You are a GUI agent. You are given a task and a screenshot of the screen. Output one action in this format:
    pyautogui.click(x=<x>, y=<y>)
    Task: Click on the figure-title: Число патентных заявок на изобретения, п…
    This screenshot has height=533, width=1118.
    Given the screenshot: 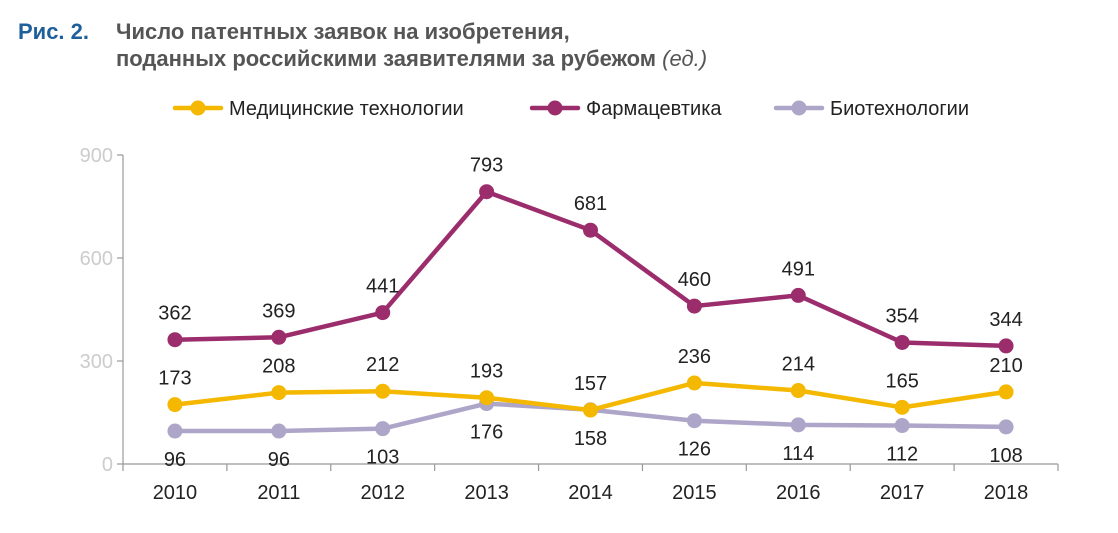 What is the action you would take?
    pyautogui.click(x=411, y=45)
    